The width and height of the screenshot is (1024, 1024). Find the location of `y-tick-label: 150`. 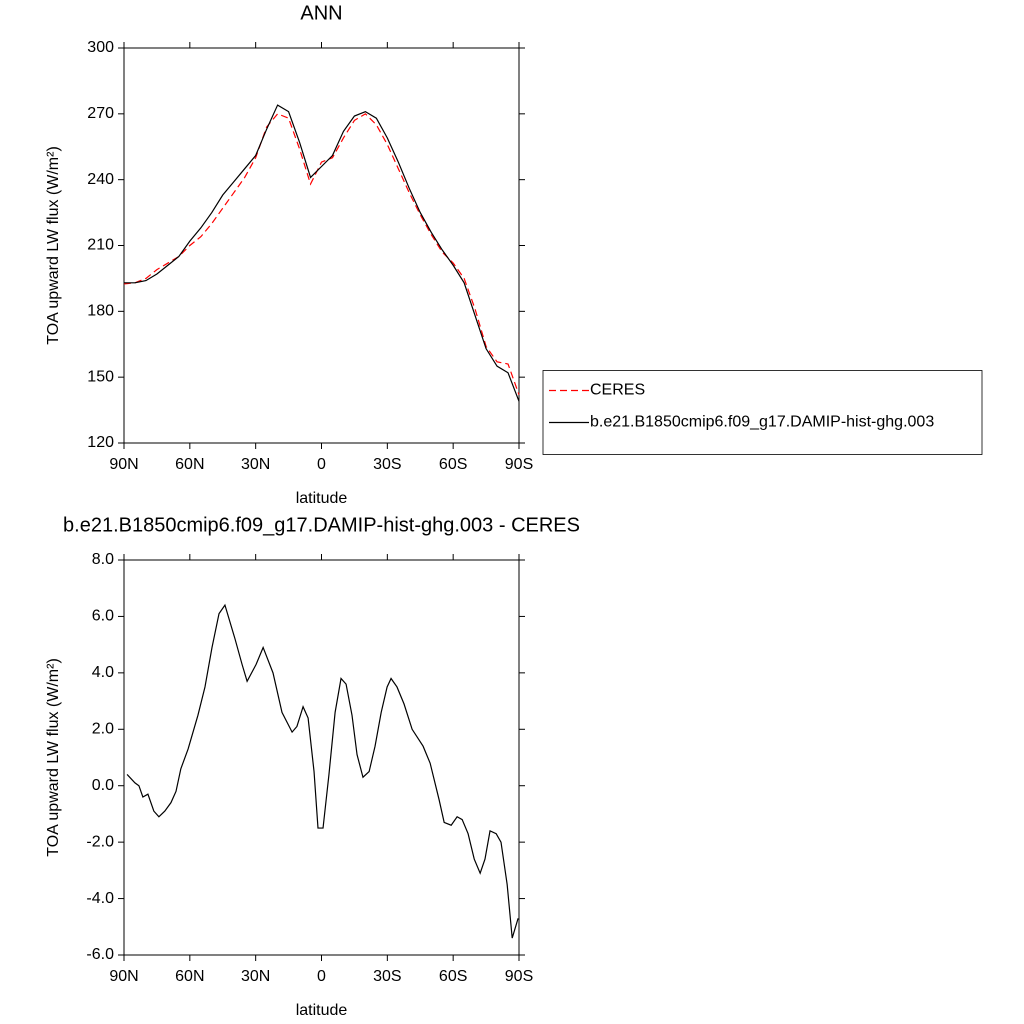

y-tick-label: 150 is located at coordinates (100, 376).